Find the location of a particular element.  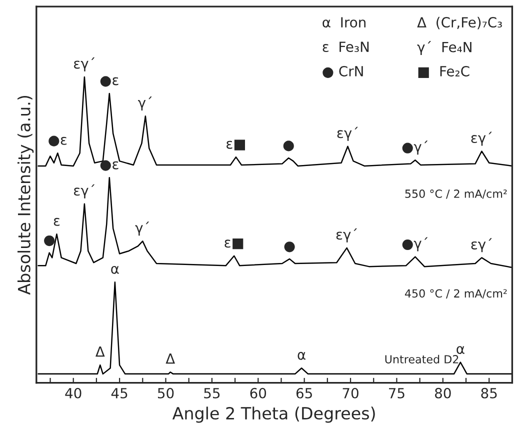

x-tick-label: 65 is located at coordinates (304, 393).